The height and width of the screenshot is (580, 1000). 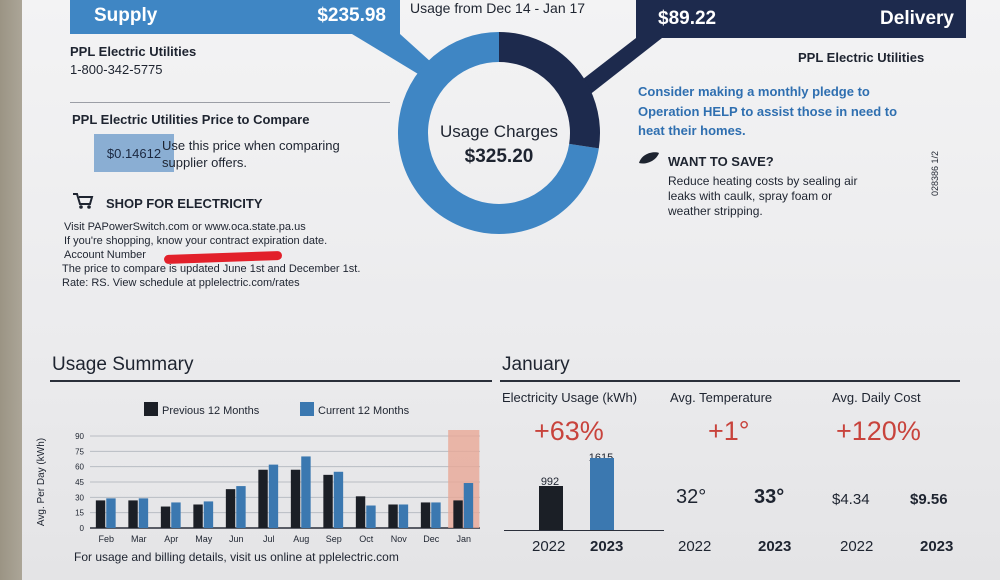 I want to click on supply-label: Supply, so click(x=126, y=15).